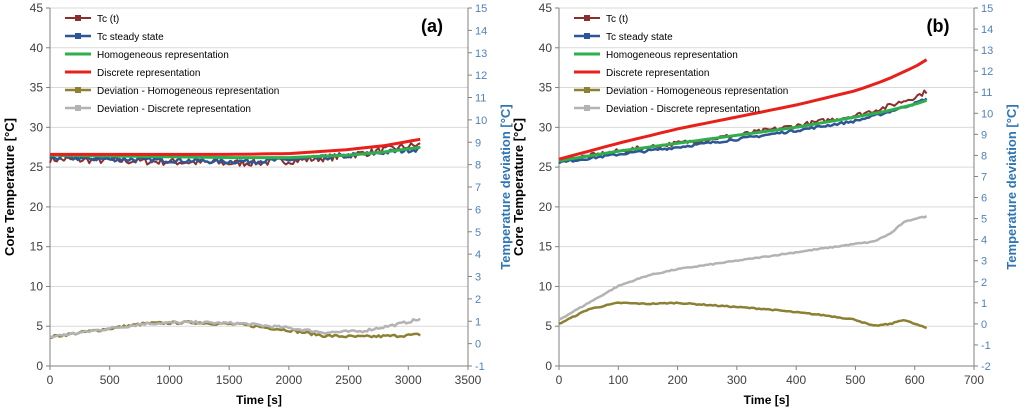  What do you see at coordinates (37, 127) in the screenshot?
I see `y-tick-label: 30` at bounding box center [37, 127].